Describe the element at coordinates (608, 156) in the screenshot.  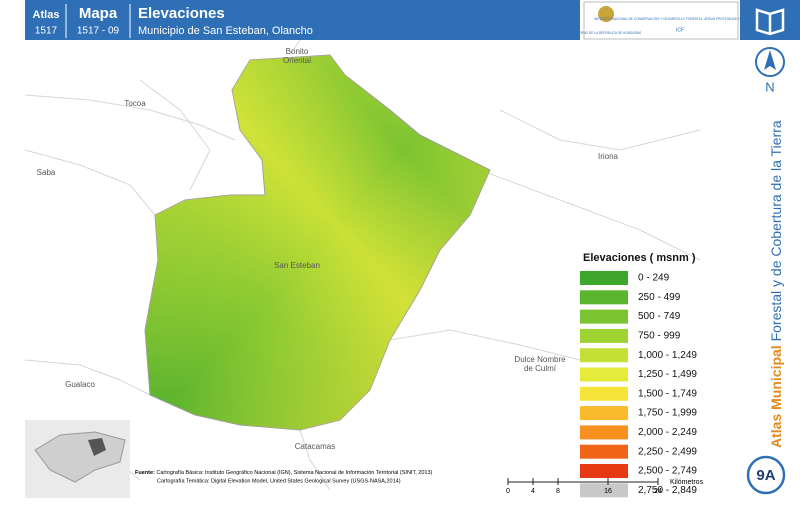
I see `place-label: Iriona` at that location.